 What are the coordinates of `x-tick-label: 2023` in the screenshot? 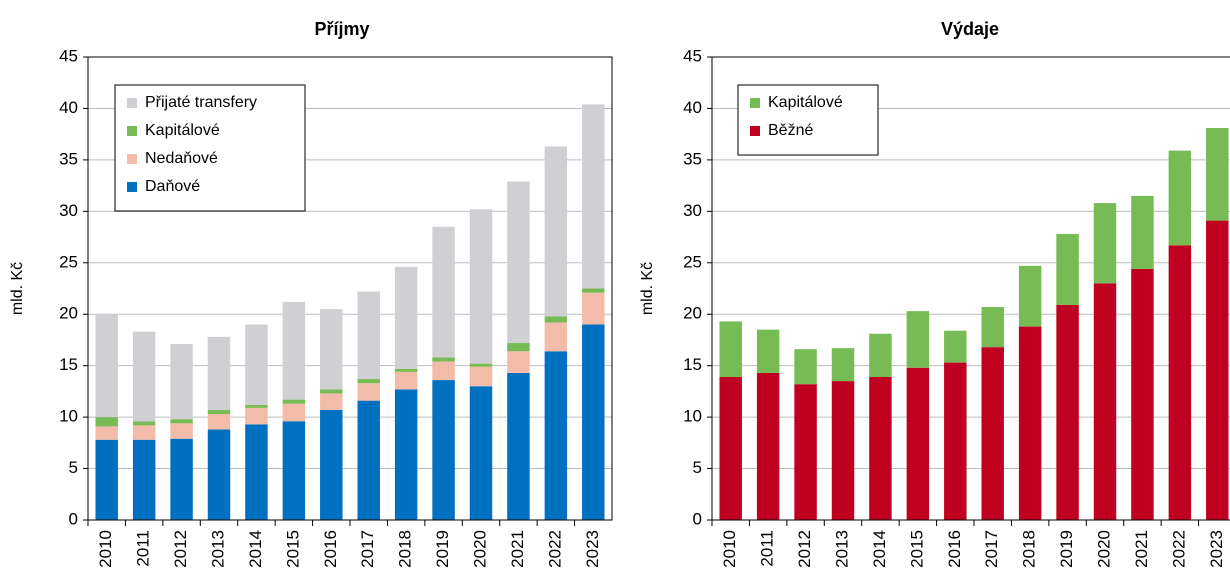 It's located at (592, 549).